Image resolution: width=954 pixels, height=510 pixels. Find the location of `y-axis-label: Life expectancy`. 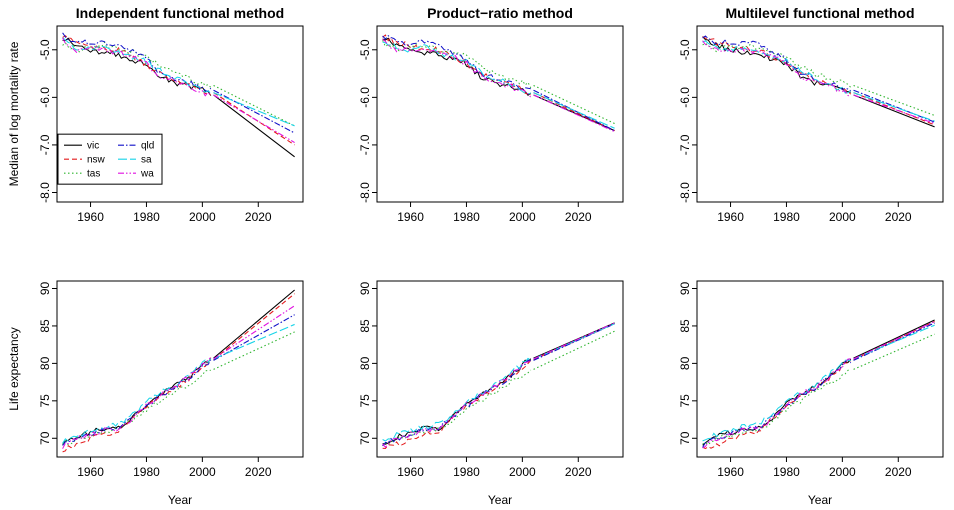

y-axis-label: Life expectancy is located at coordinates (14, 368).